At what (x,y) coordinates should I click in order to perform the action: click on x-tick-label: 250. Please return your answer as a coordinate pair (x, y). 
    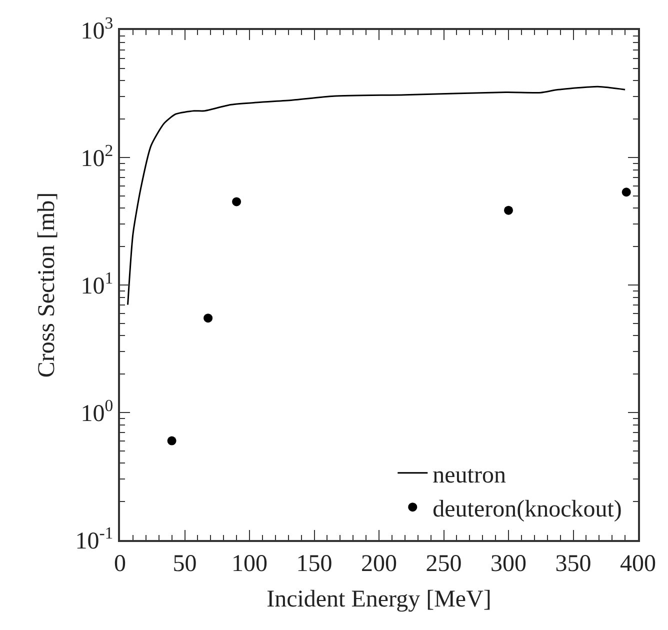
    Looking at the image, I should click on (444, 563).